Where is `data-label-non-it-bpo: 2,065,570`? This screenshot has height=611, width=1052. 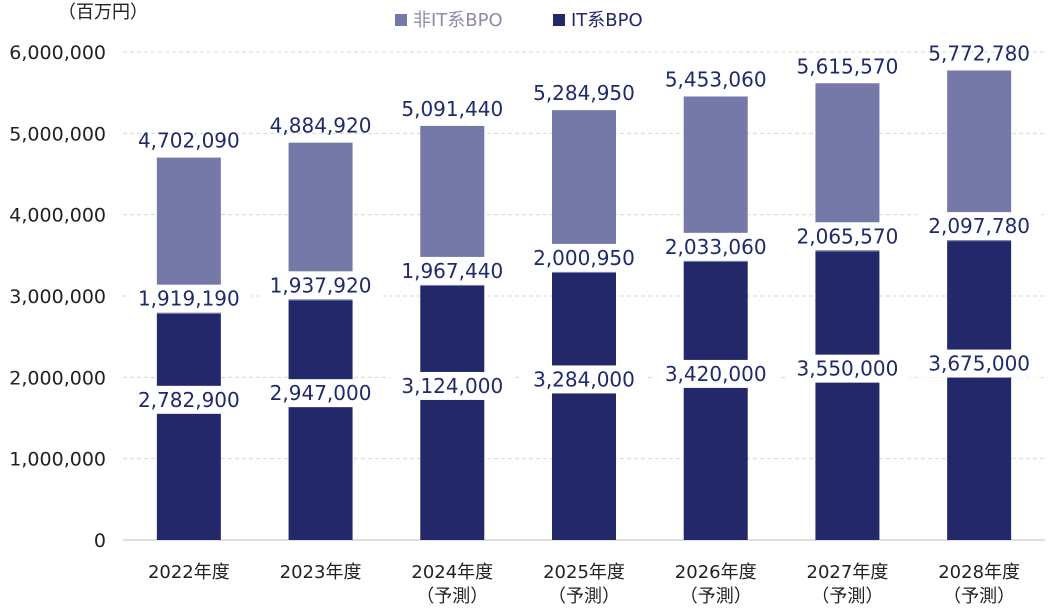 data-label-non-it-bpo: 2,065,570 is located at coordinates (848, 236).